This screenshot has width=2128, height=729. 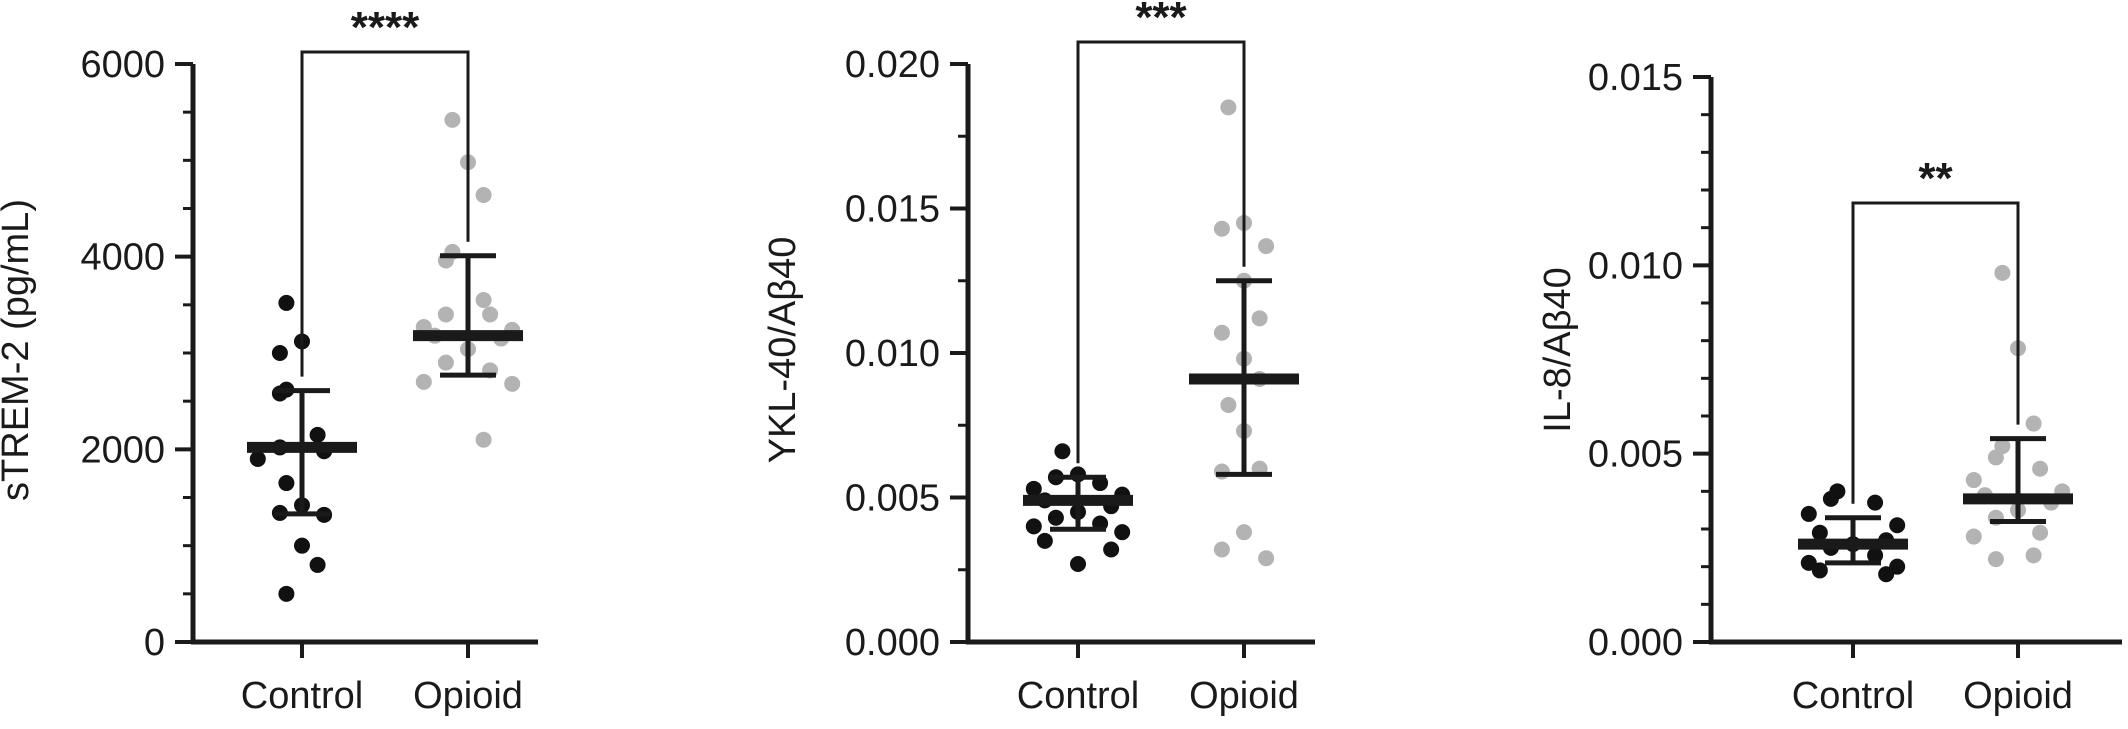 What do you see at coordinates (122, 258) in the screenshot?
I see `y-tick-label: 4000` at bounding box center [122, 258].